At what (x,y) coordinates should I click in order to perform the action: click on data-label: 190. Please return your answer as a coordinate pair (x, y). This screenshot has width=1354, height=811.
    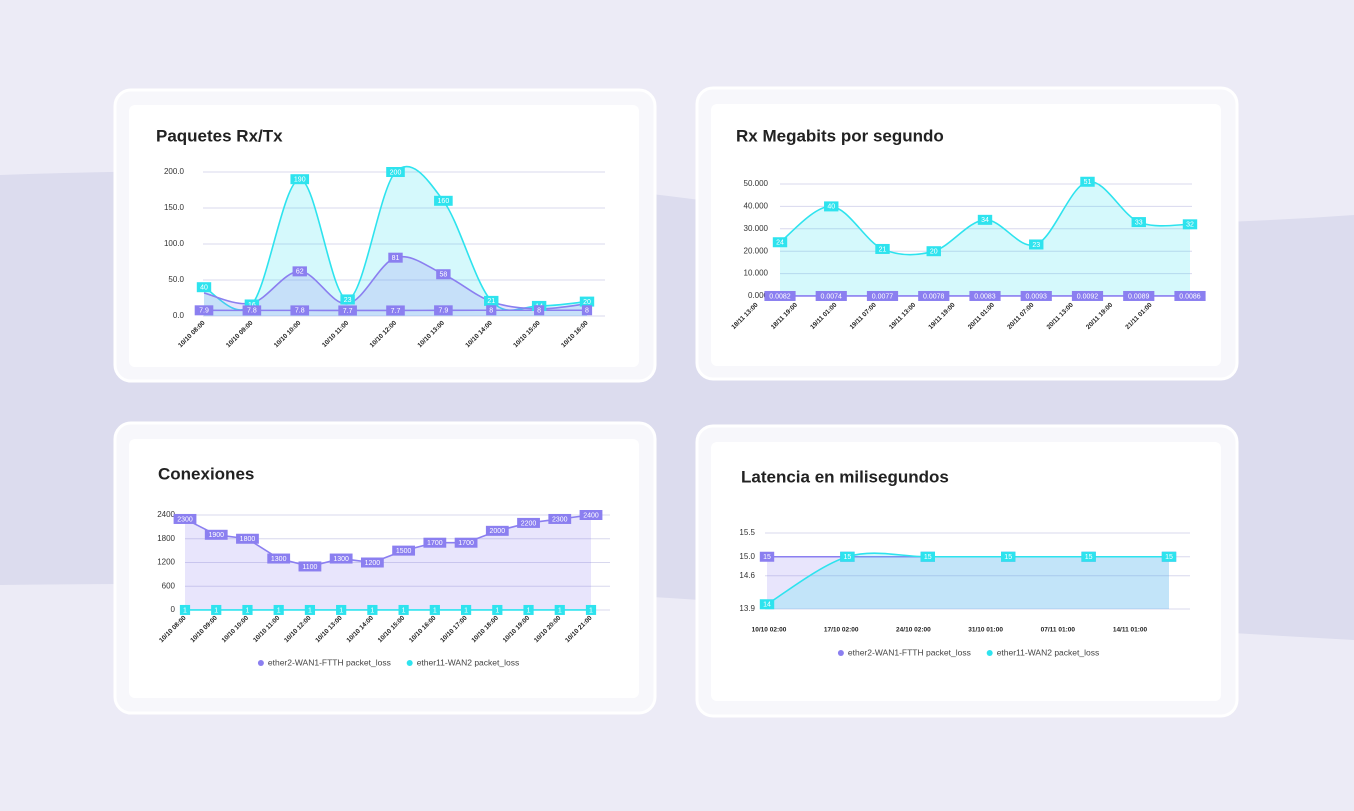
    Looking at the image, I should click on (299, 179).